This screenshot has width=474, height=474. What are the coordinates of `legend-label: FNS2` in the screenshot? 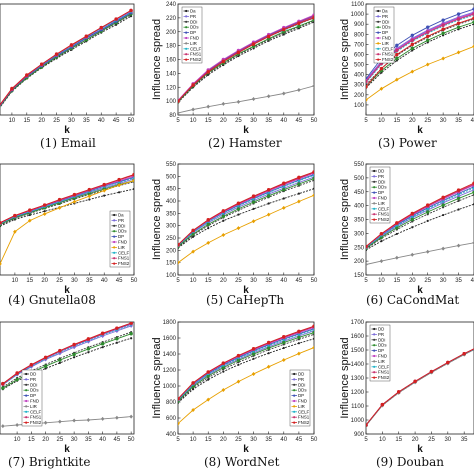 It's located at (304, 422).